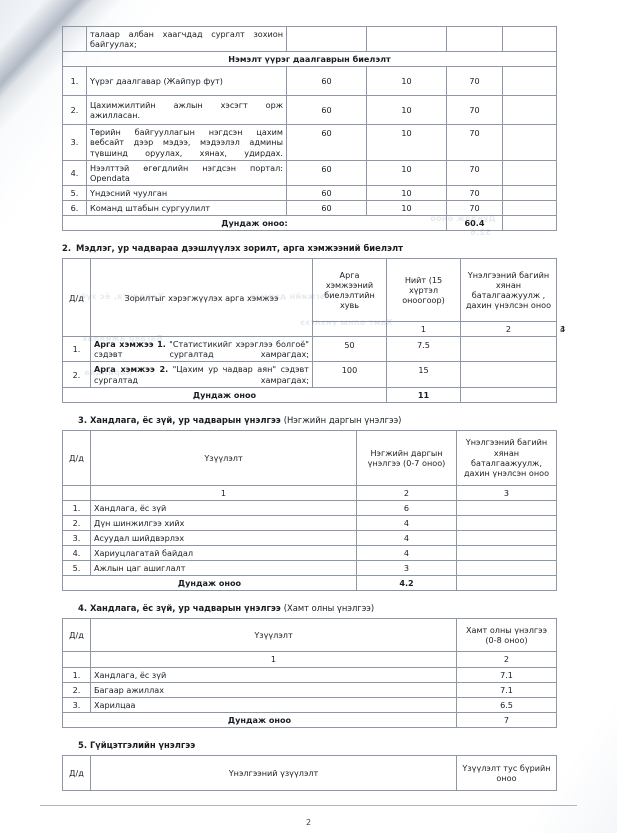  Describe the element at coordinates (83, 608) in the screenshot. I see `section-4-index: 4.` at that location.